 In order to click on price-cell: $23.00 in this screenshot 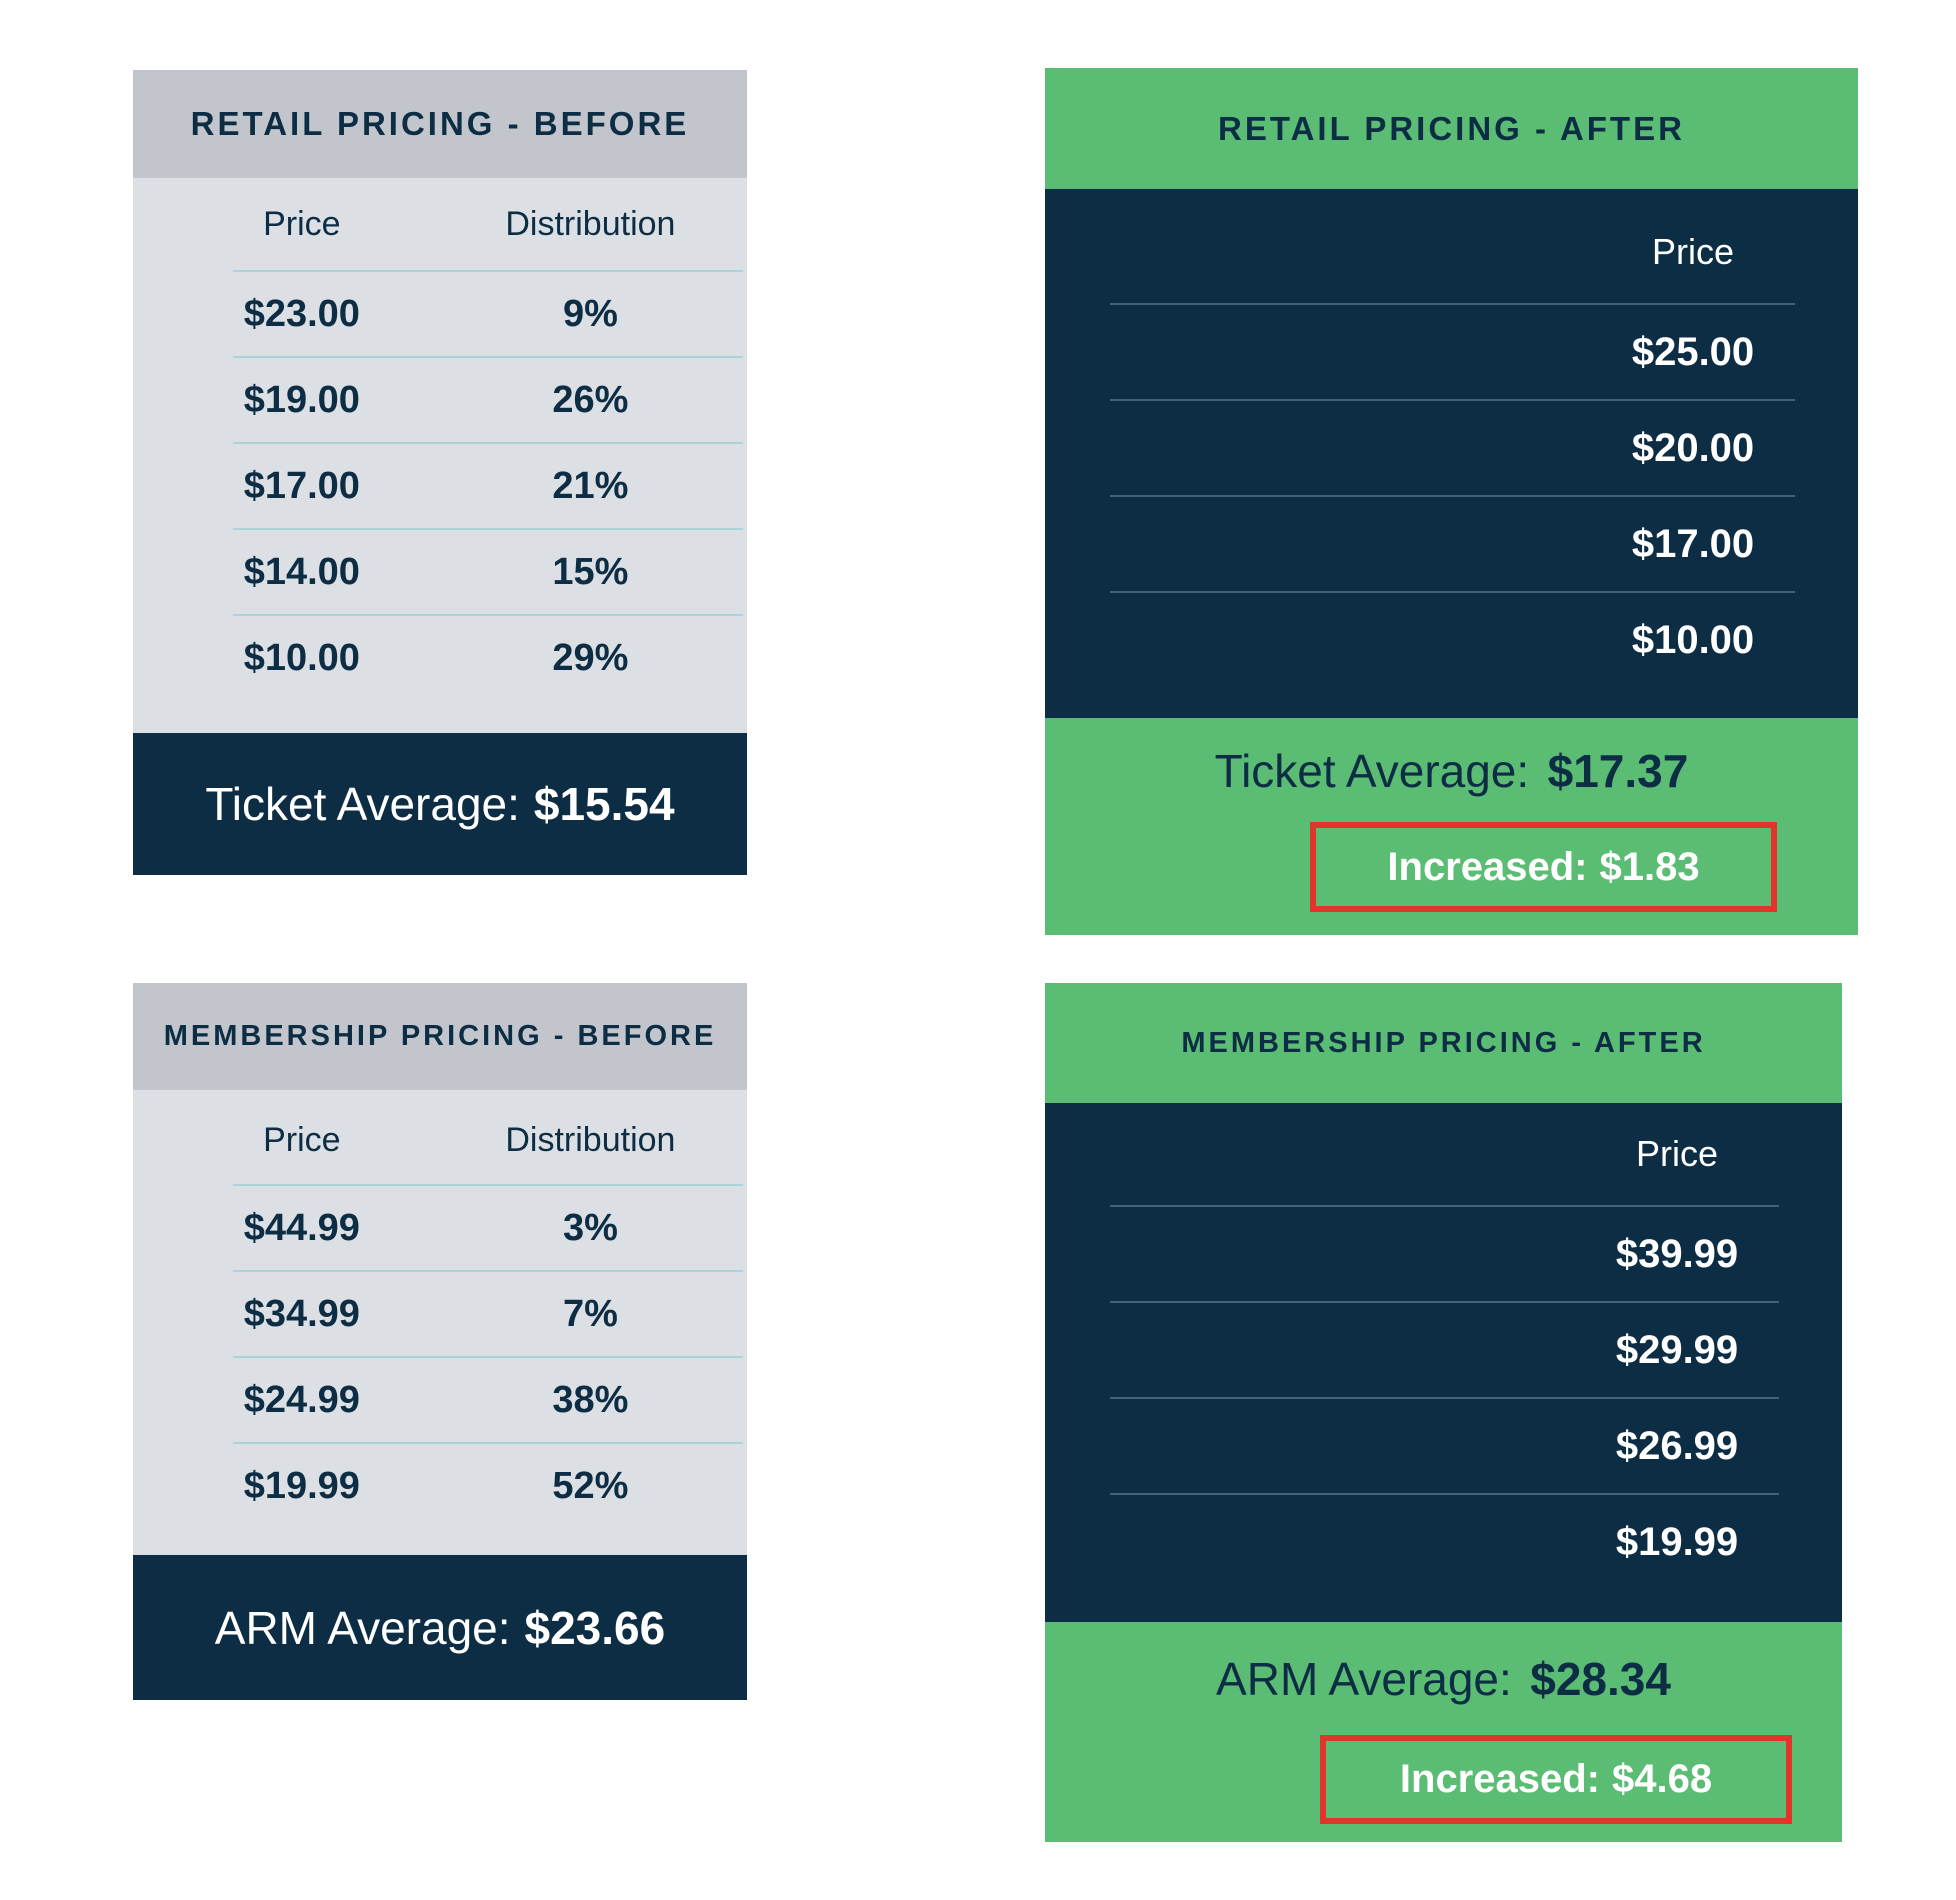, I will do `click(301, 313)`.